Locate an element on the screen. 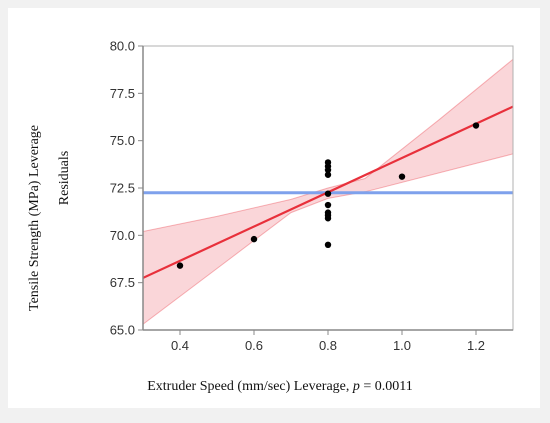 This screenshot has height=423, width=550. y-tick-label: 77.5 is located at coordinates (122, 93).